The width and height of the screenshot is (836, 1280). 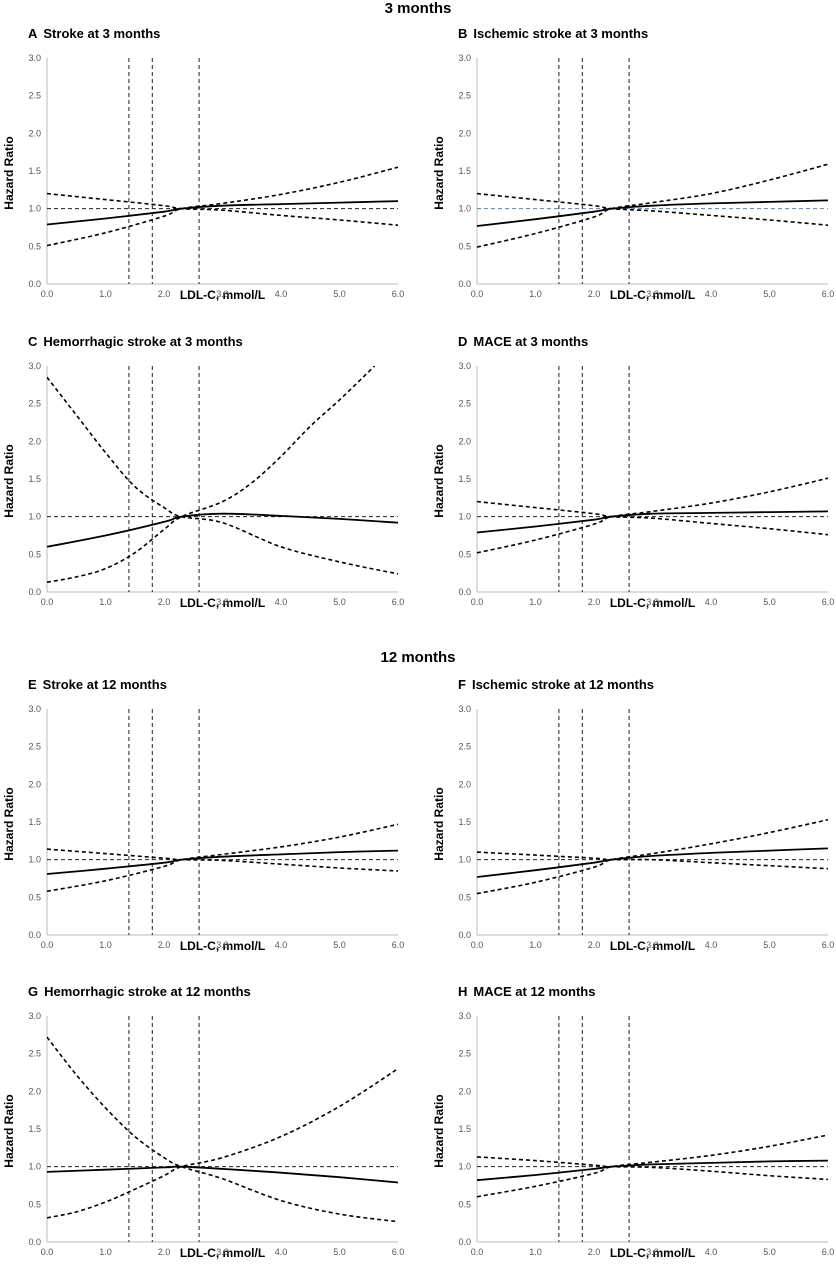 I want to click on section-title-12-months: 12 months, so click(x=418, y=657).